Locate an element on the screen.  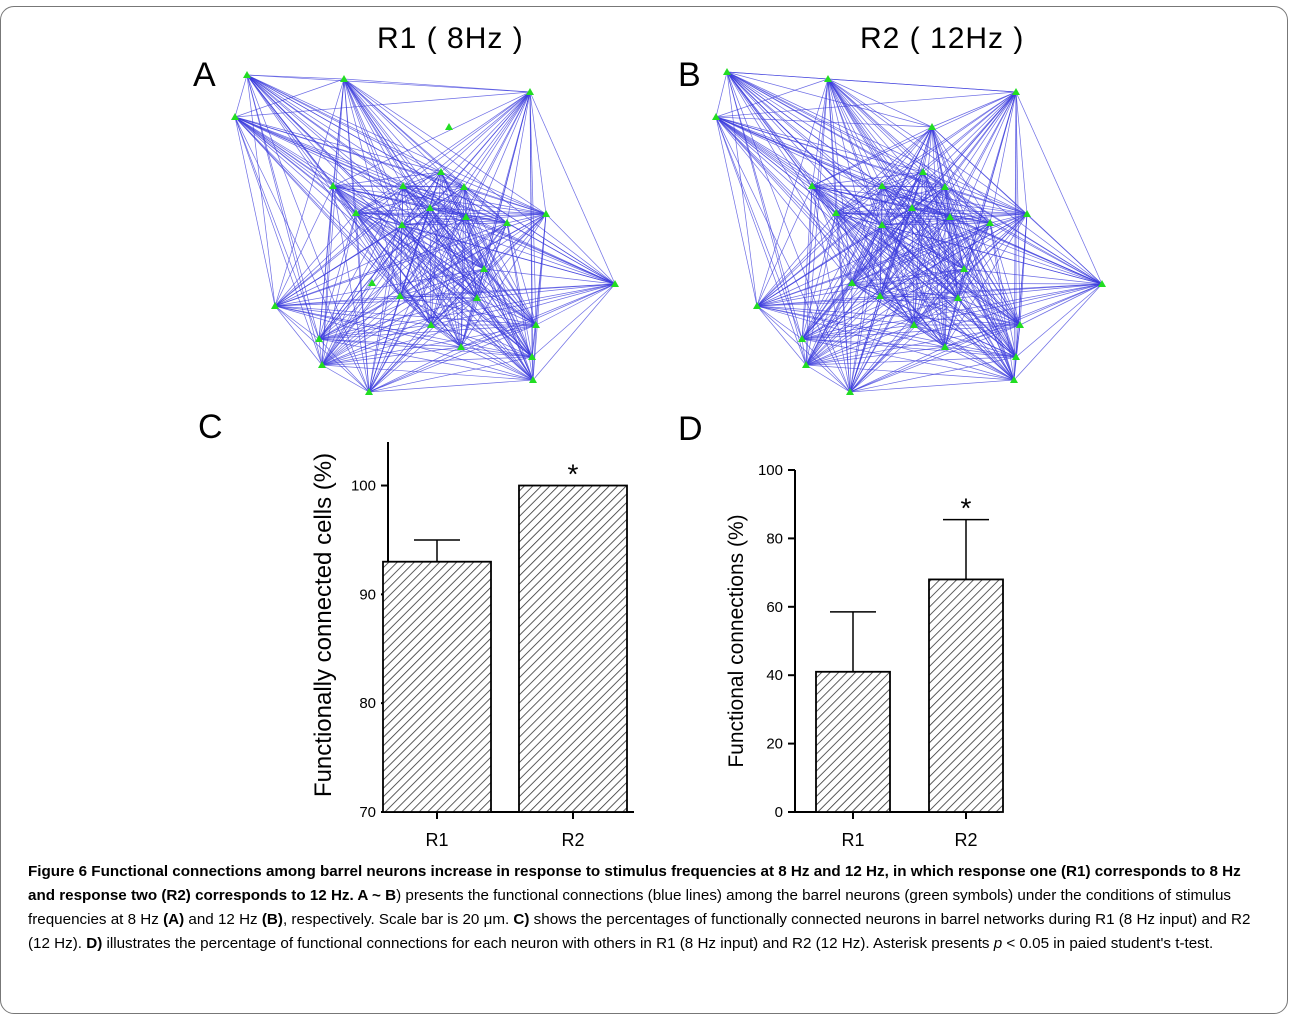
panel-letter-d: D is located at coordinates (690, 429).